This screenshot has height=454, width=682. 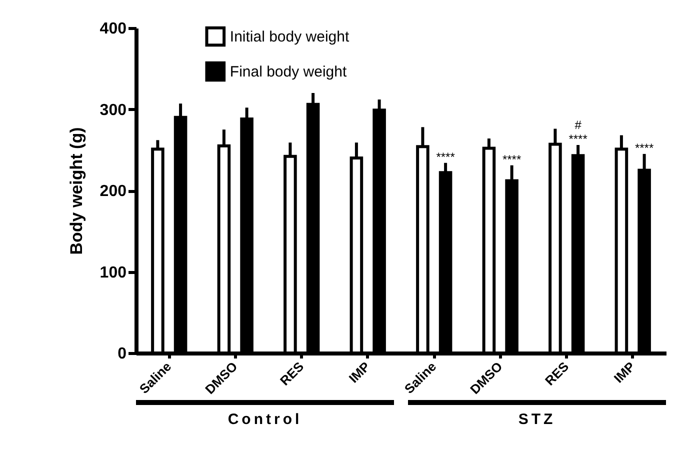 What do you see at coordinates (289, 72) in the screenshot?
I see `legend-label: Final body weight` at bounding box center [289, 72].